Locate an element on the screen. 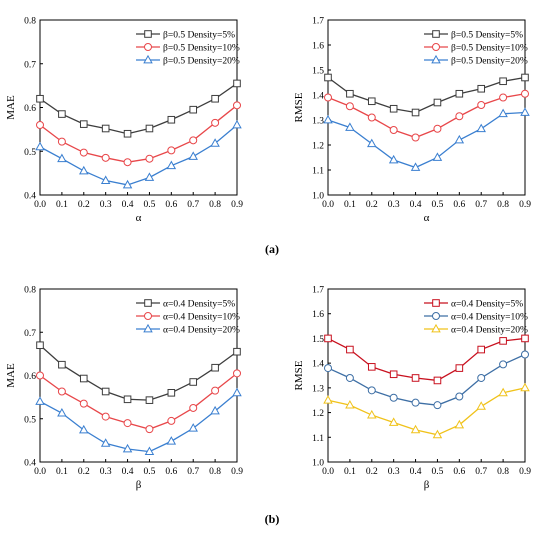  legend-label: α=0.4 Density=10% is located at coordinates (201, 318).